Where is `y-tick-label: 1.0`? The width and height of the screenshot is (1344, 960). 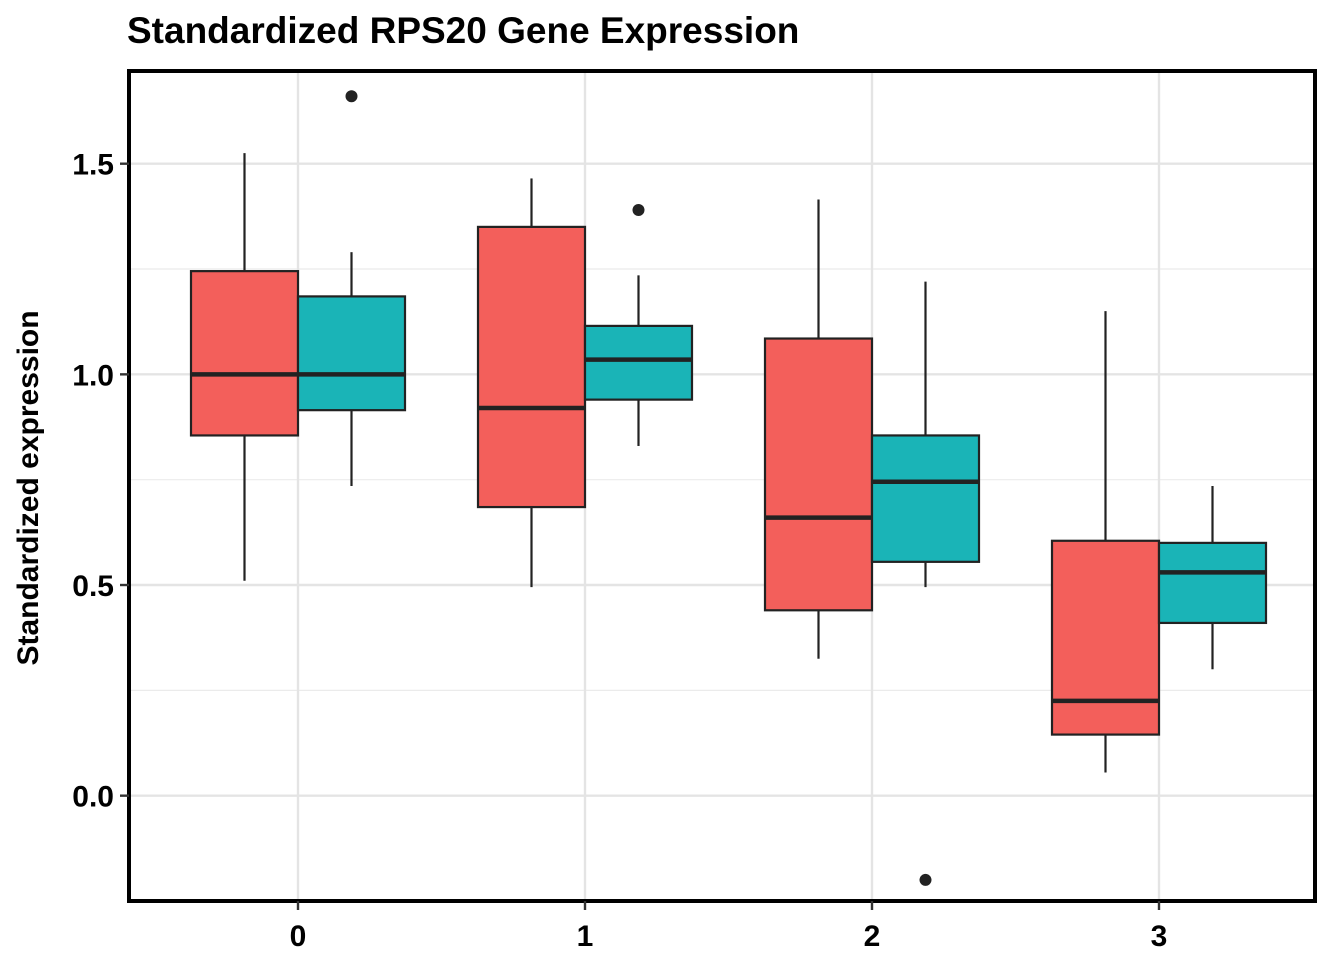
y-tick-label: 1.0 is located at coordinates (93, 375).